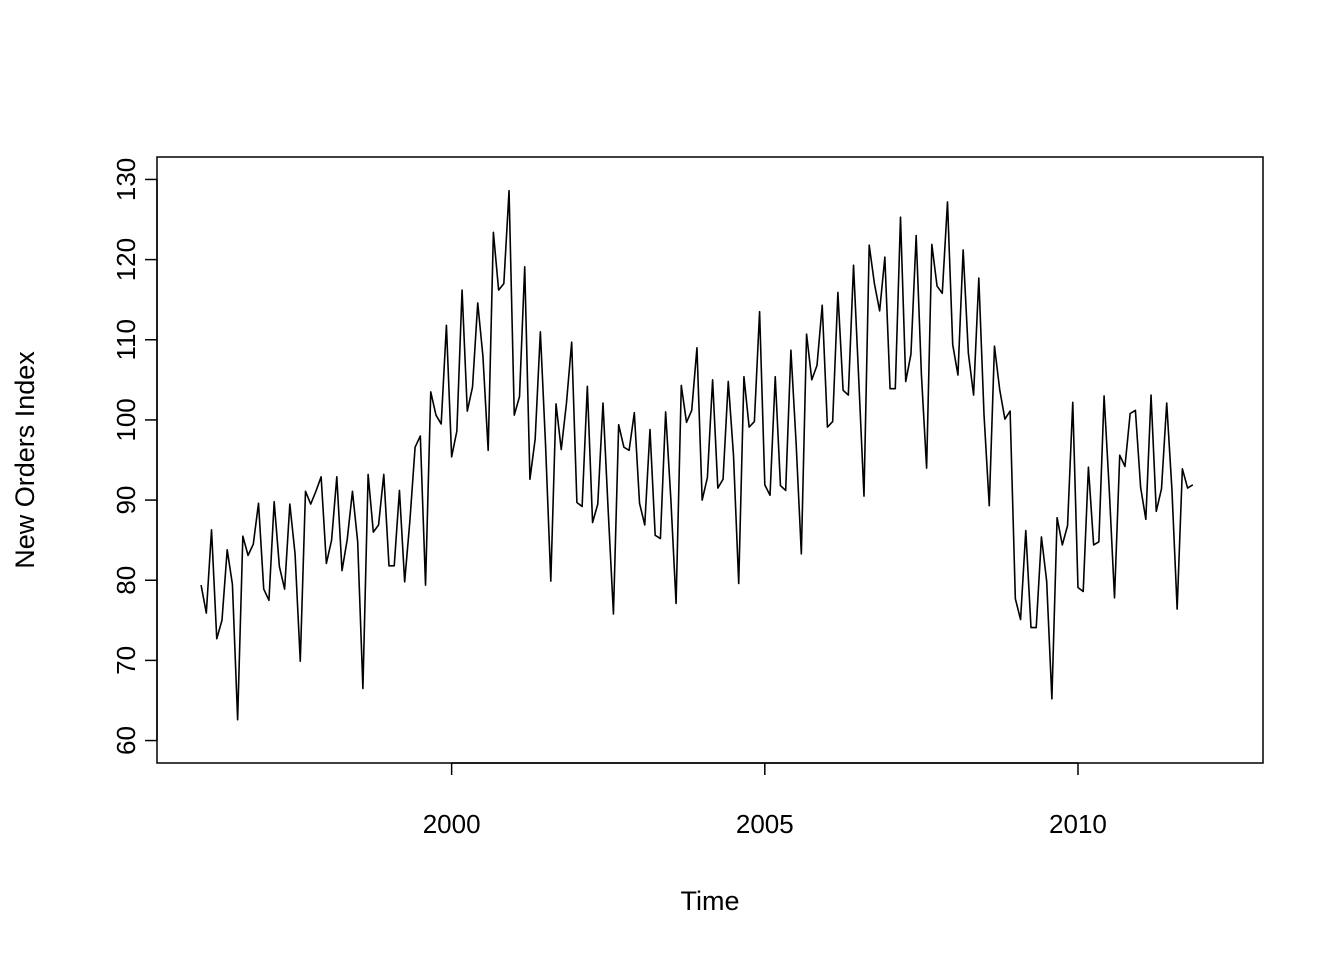 The image size is (1344, 960). I want to click on x-axis: 2000 2005 2010, so click(765, 800).